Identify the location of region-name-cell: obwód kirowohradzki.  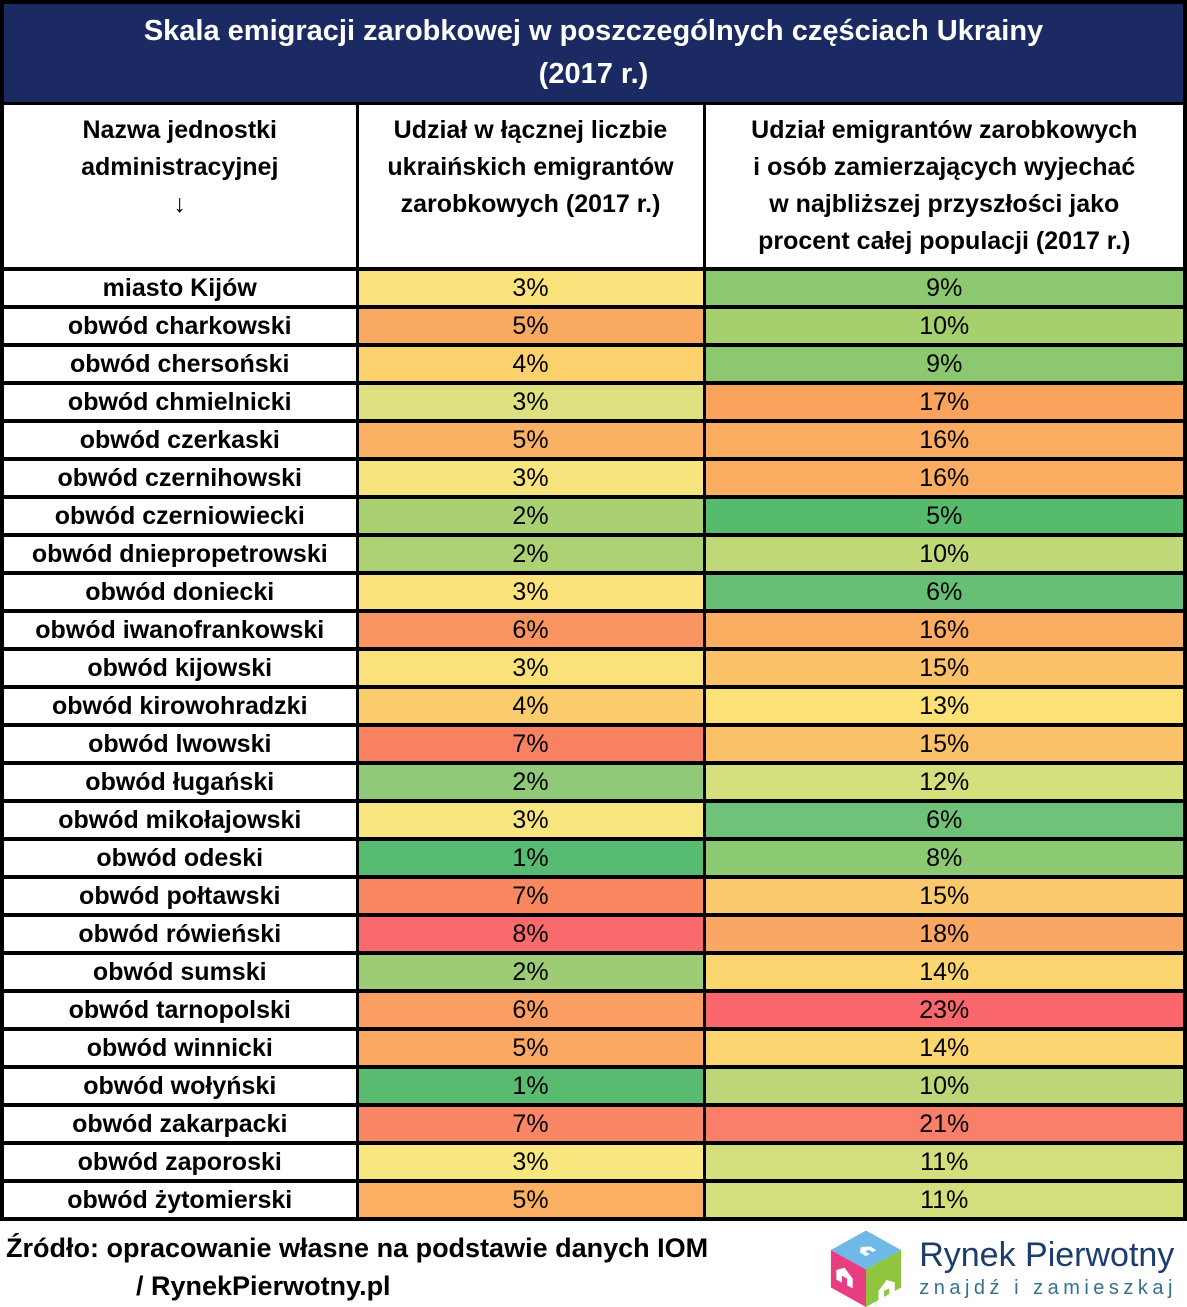
(181, 706).